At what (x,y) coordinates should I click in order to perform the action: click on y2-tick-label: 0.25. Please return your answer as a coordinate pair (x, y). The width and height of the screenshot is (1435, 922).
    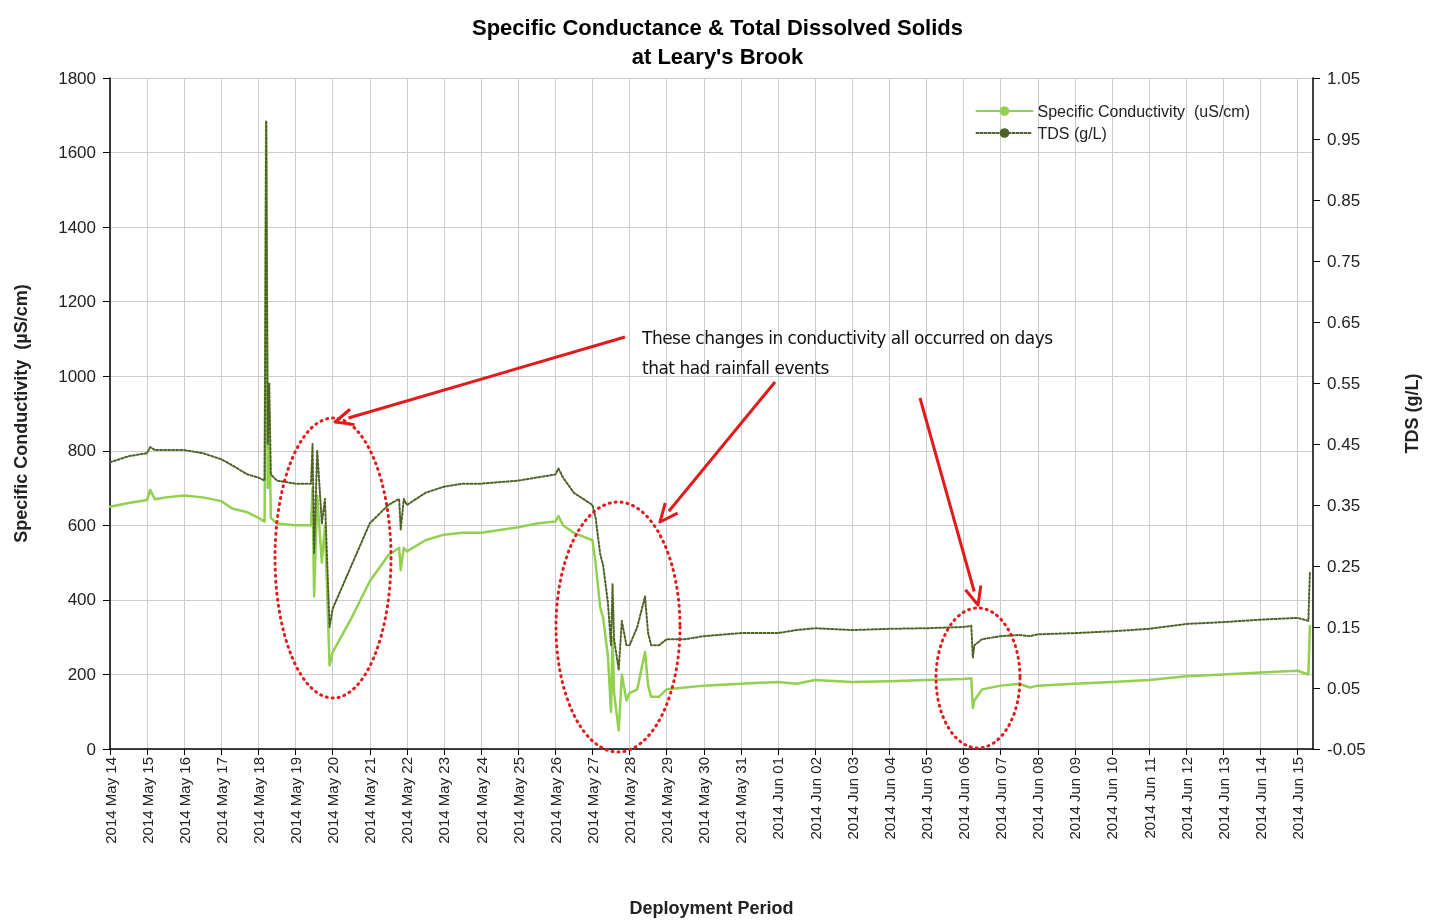
    Looking at the image, I should click on (1344, 566).